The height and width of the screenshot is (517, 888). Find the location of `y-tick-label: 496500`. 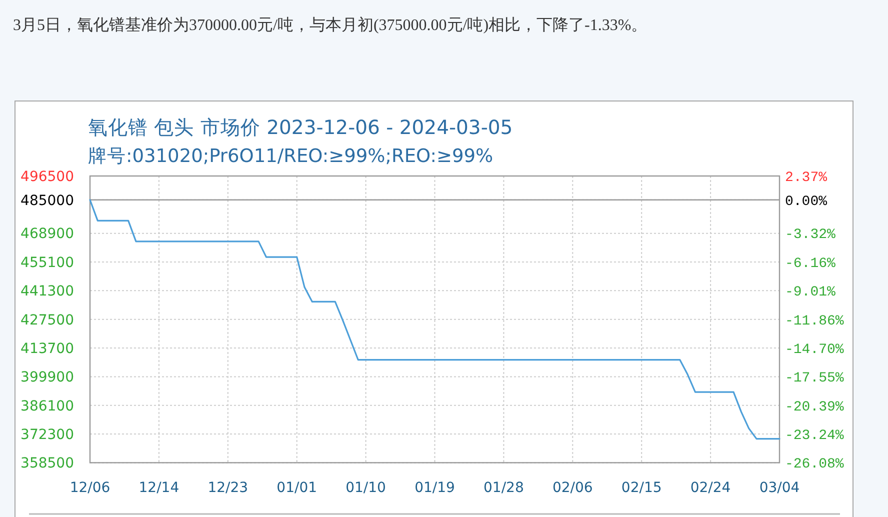

y-tick-label: 496500 is located at coordinates (47, 176).